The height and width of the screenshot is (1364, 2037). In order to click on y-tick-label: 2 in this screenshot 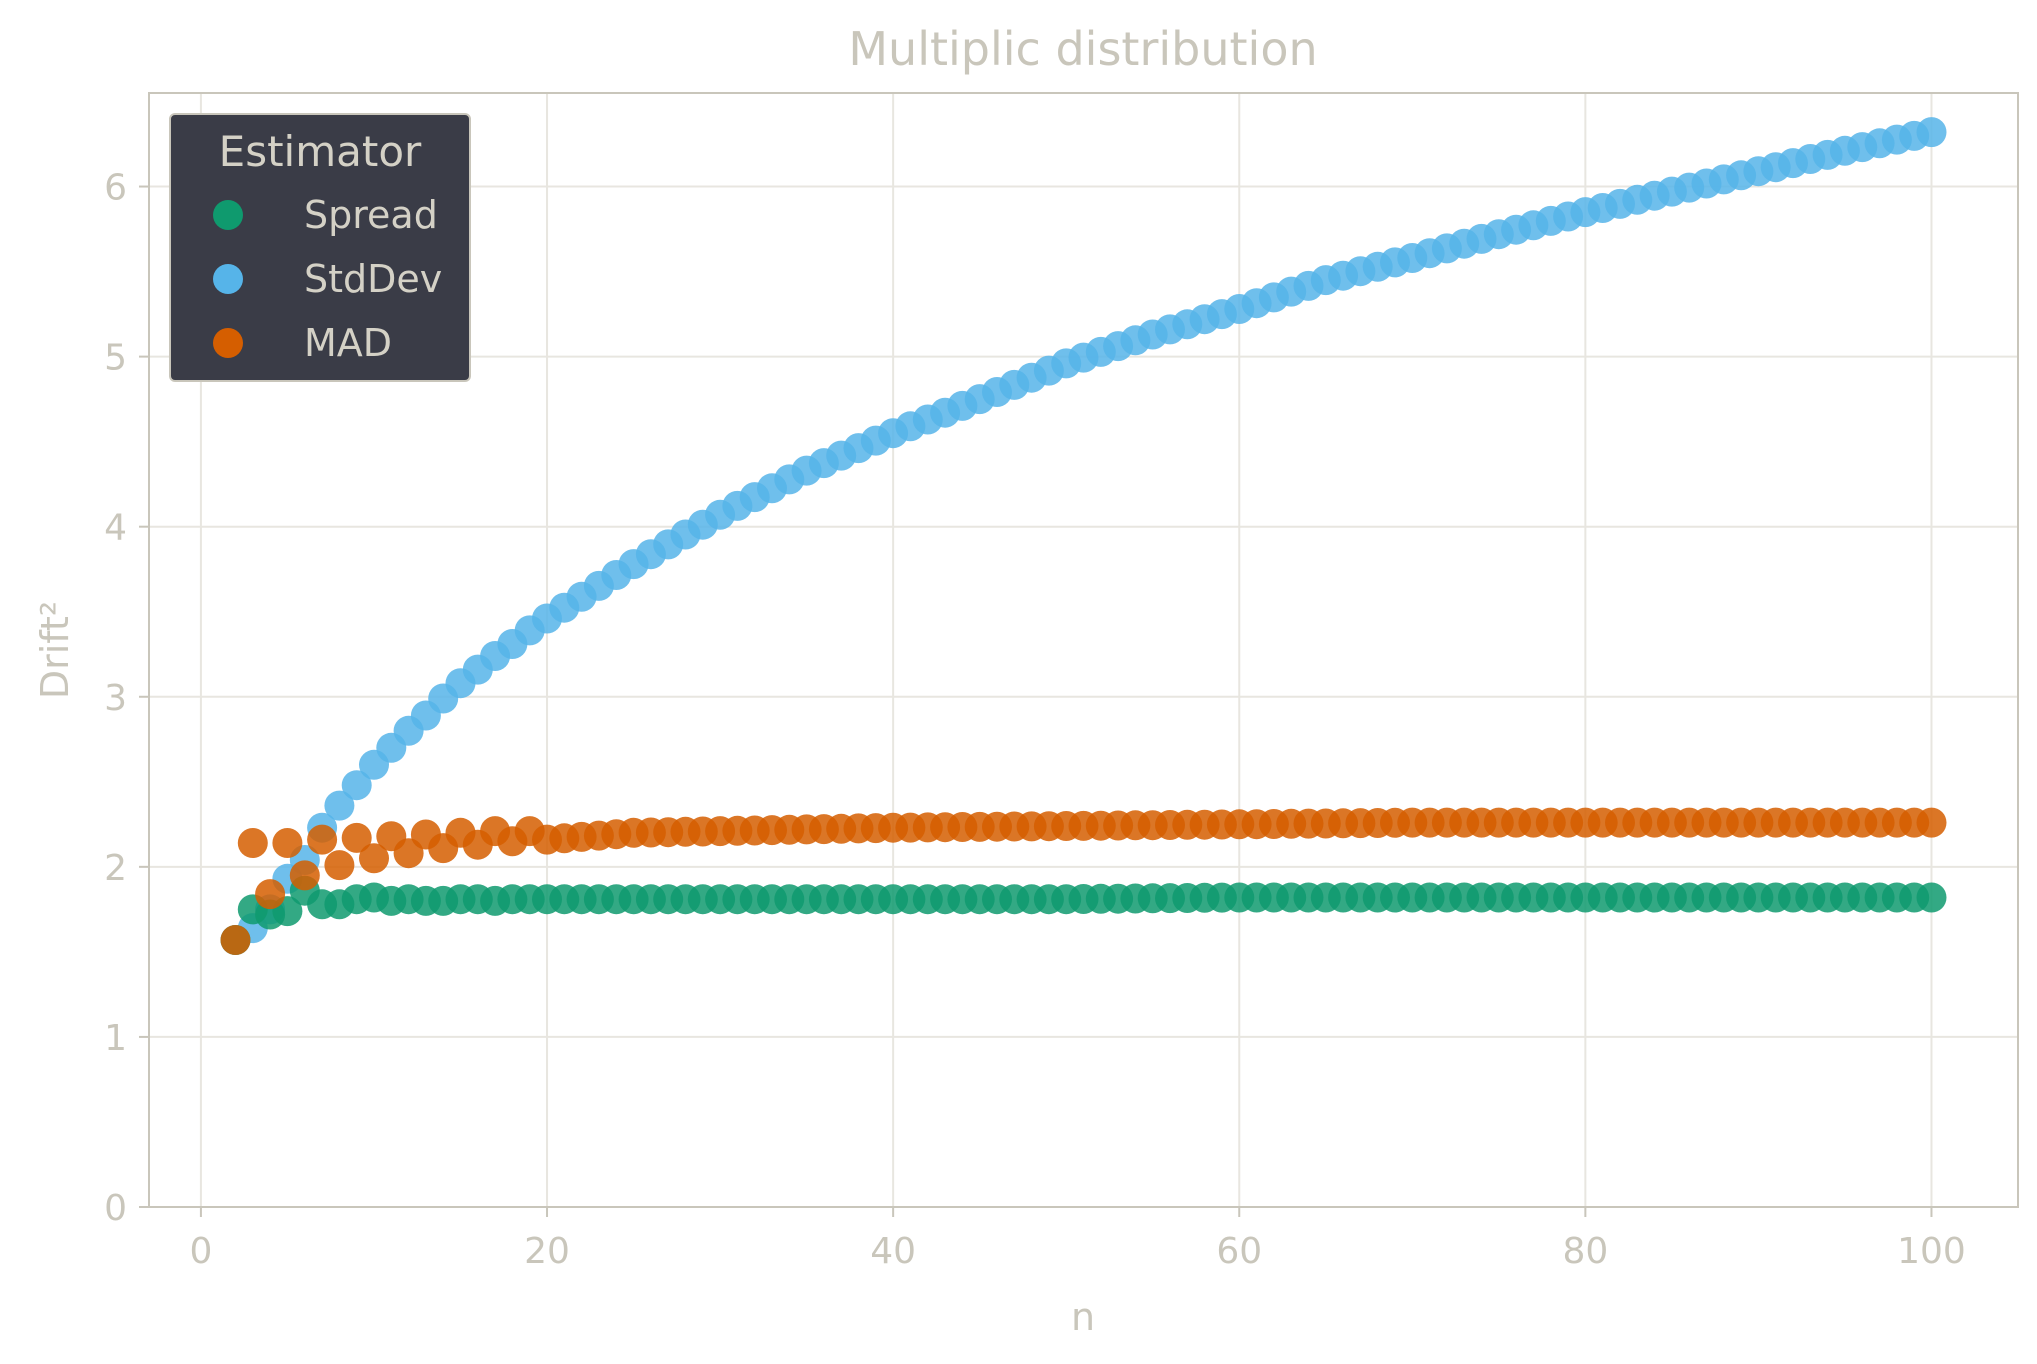, I will do `click(115, 868)`.